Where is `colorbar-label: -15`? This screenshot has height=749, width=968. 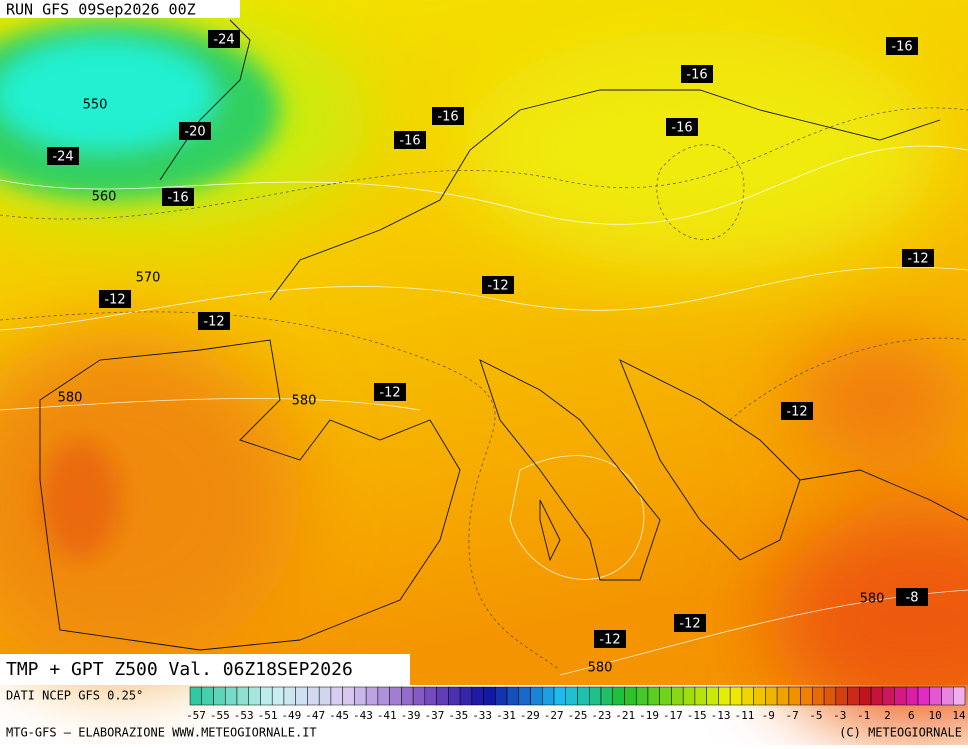 colorbar-label: -15 is located at coordinates (697, 715).